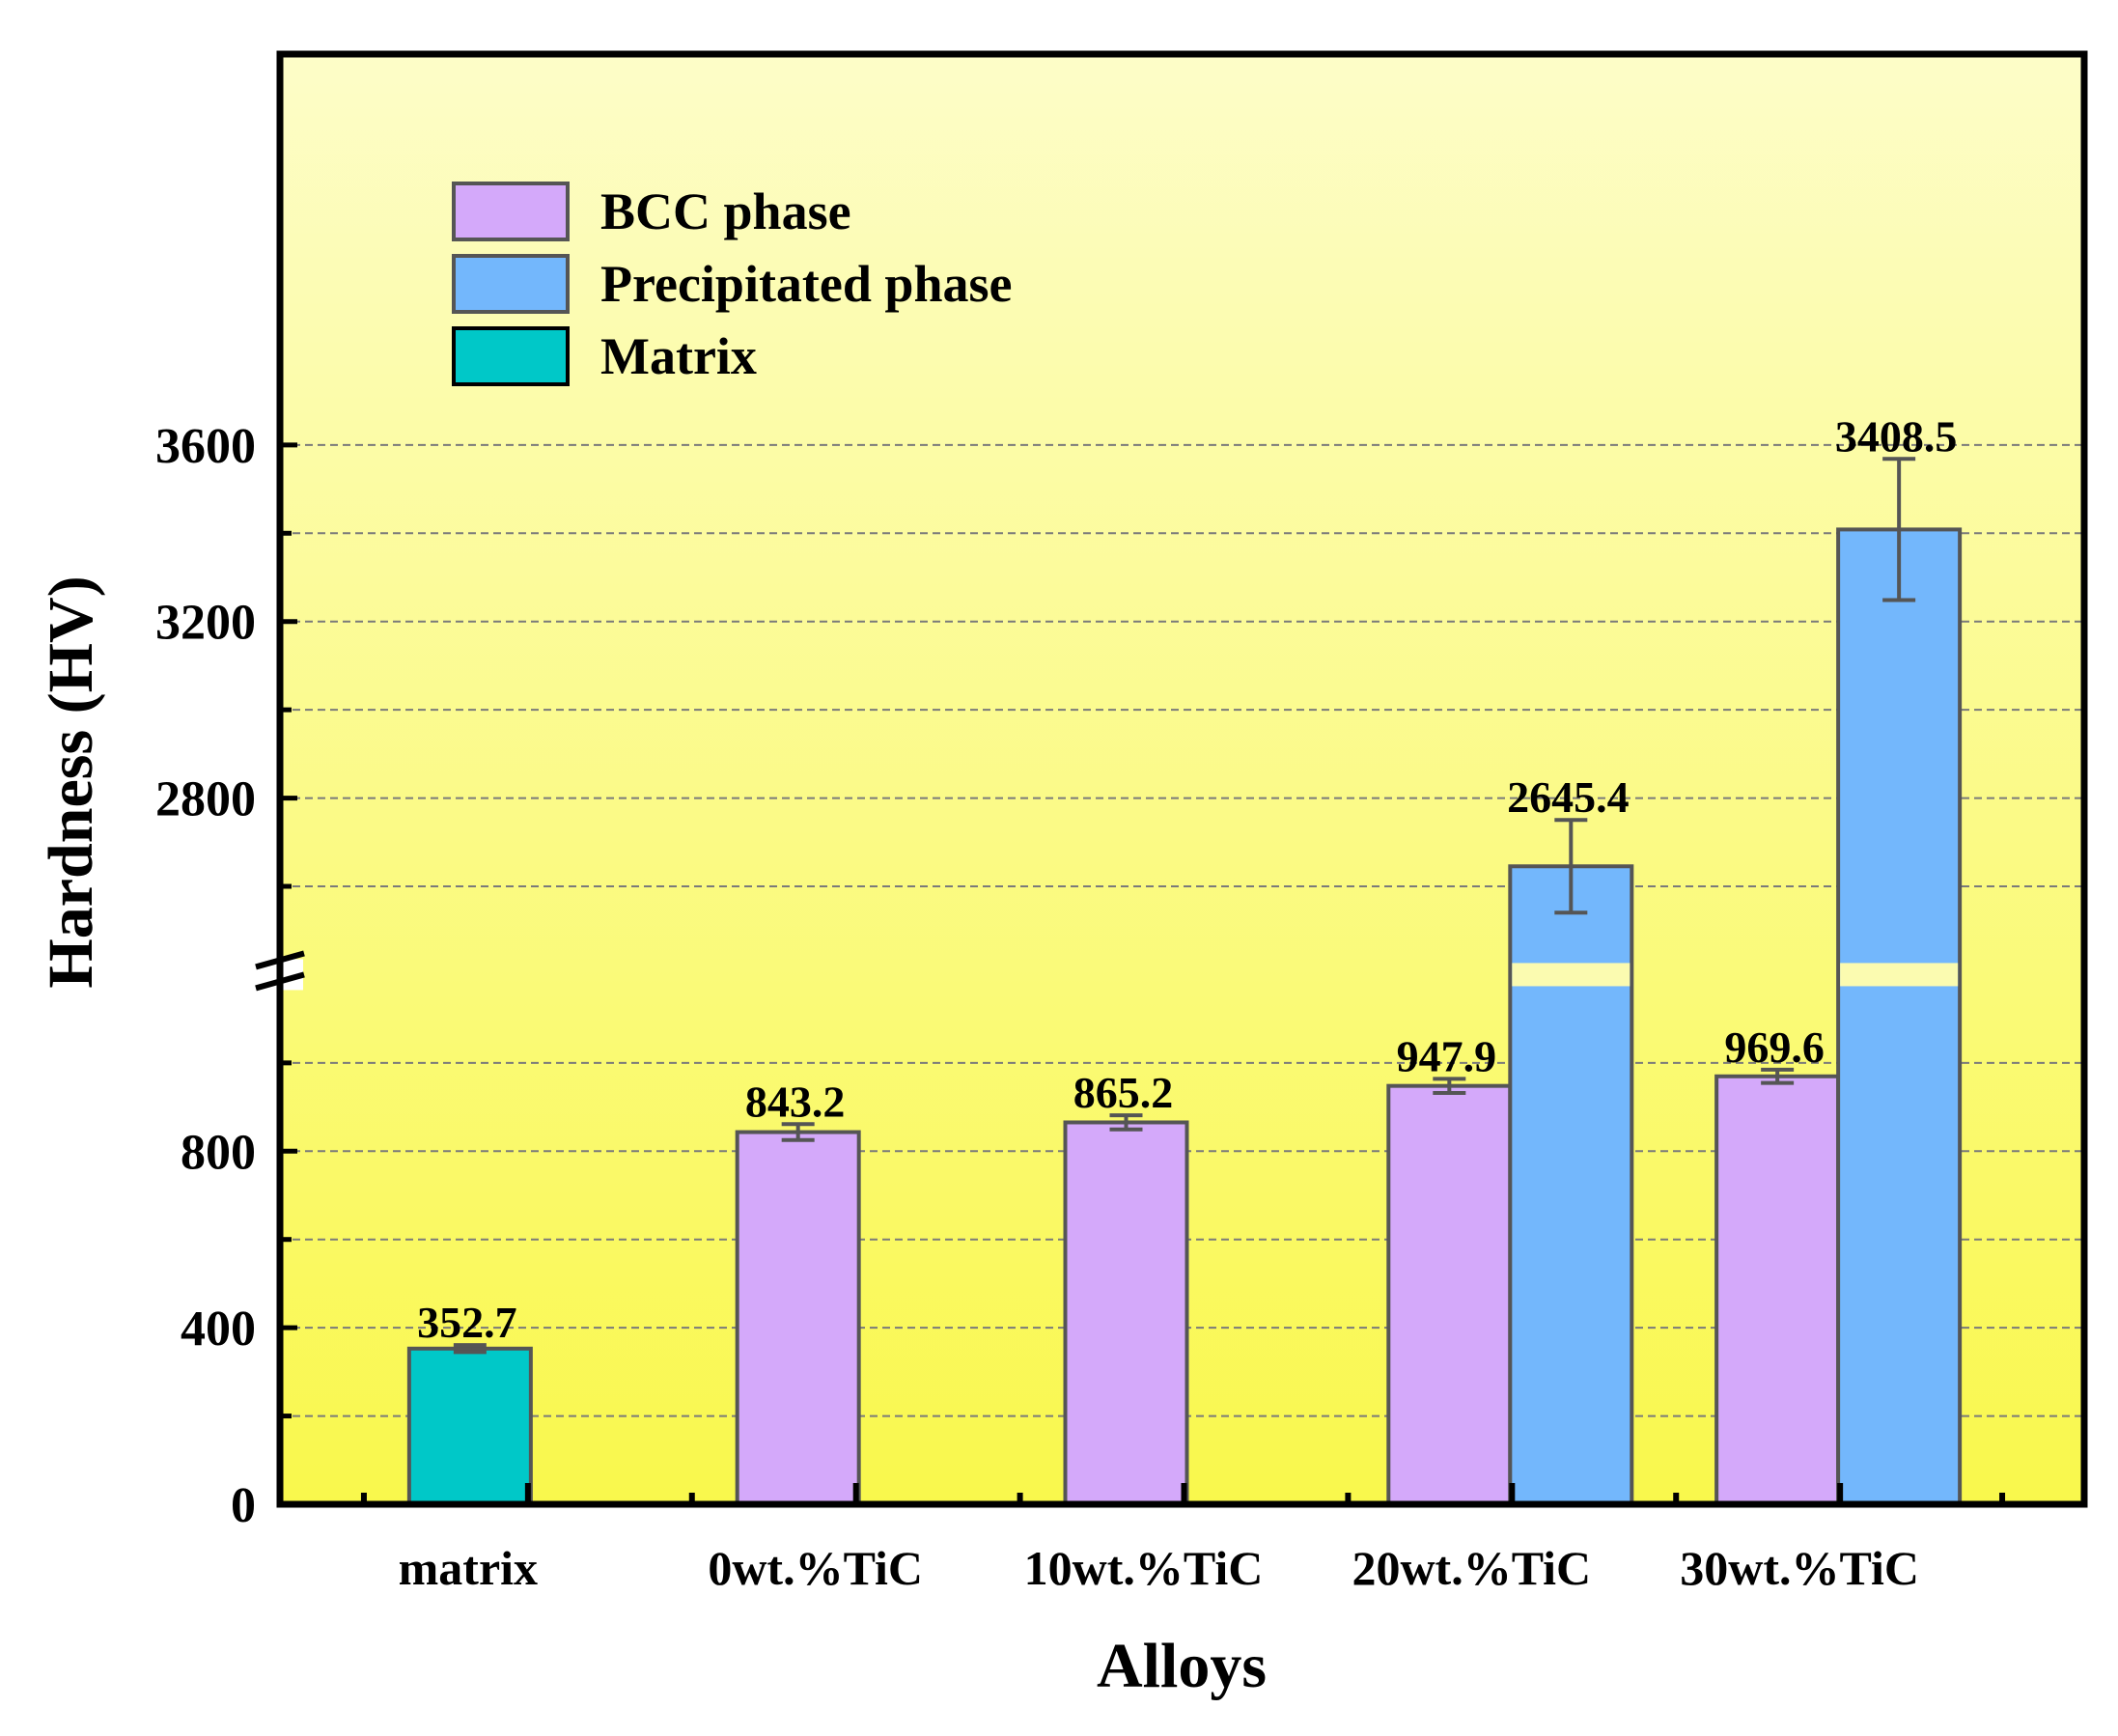 This screenshot has width=2118, height=1736. Describe the element at coordinates (815, 1568) in the screenshot. I see `x-tick-label-0wt-tic: 0wt.%TiC` at that location.